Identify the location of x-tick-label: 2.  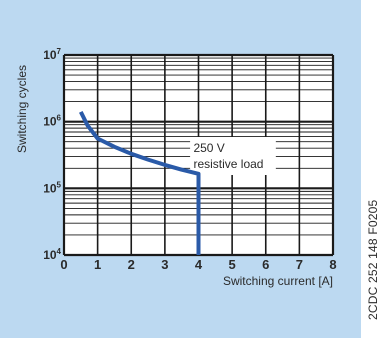
(131, 264).